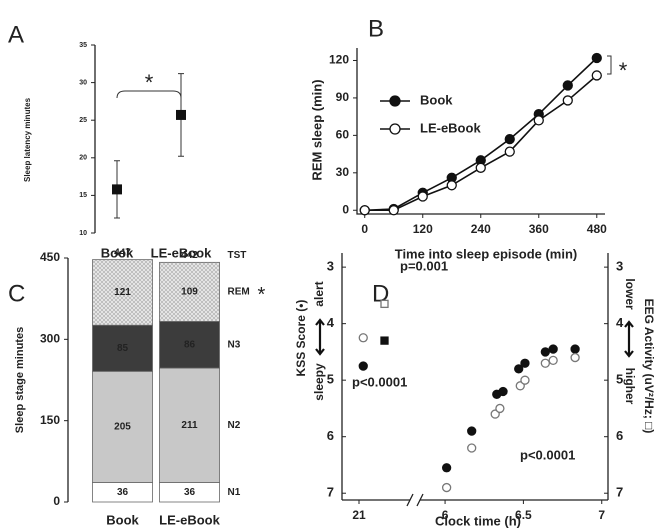 The width and height of the screenshot is (662, 531). I want to click on y-tick-label: 35, so click(83, 45).